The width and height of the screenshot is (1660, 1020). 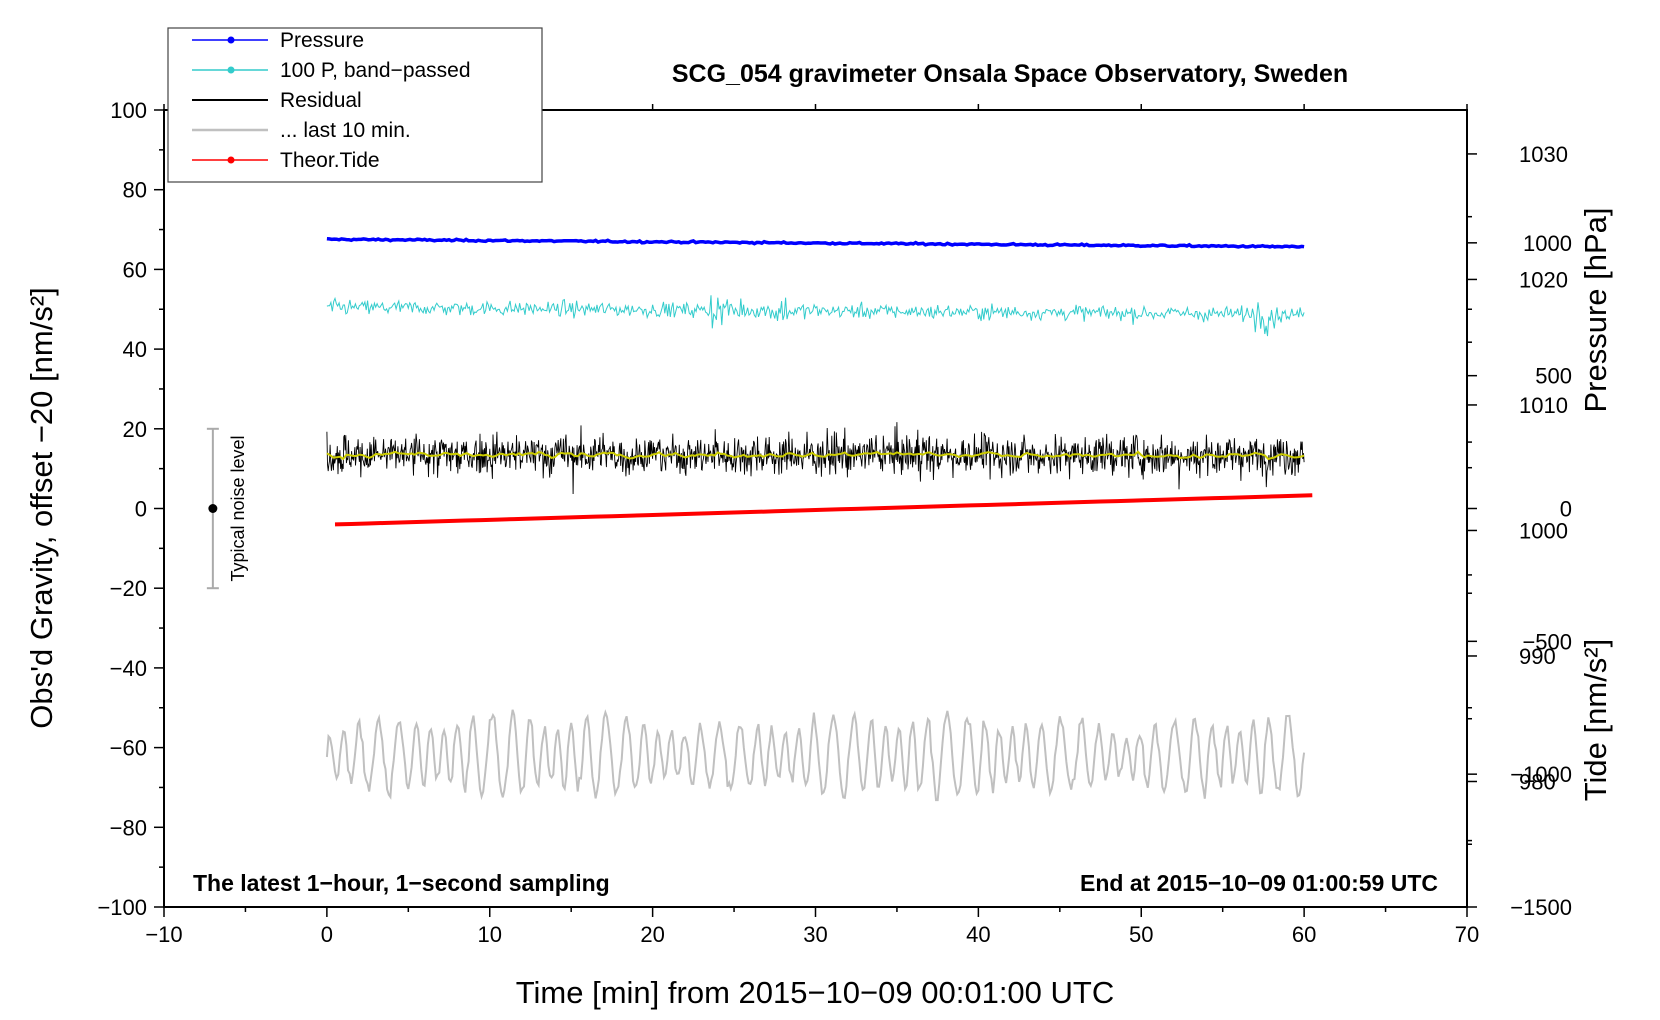 I want to click on y-left-tick-label: 100, so click(x=128, y=110).